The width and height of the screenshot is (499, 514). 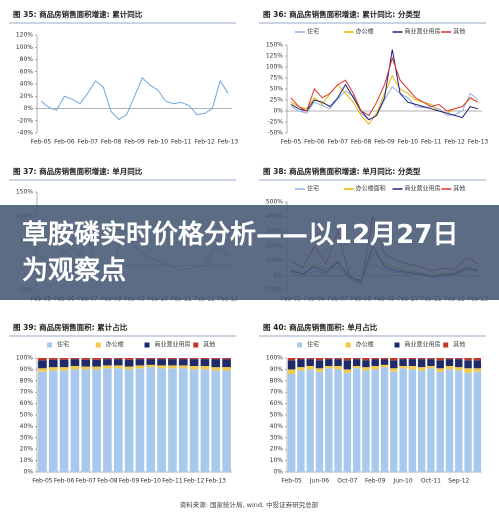 What do you see at coordinates (25, 120) in the screenshot?
I see `y-tick-label: -20%` at bounding box center [25, 120].